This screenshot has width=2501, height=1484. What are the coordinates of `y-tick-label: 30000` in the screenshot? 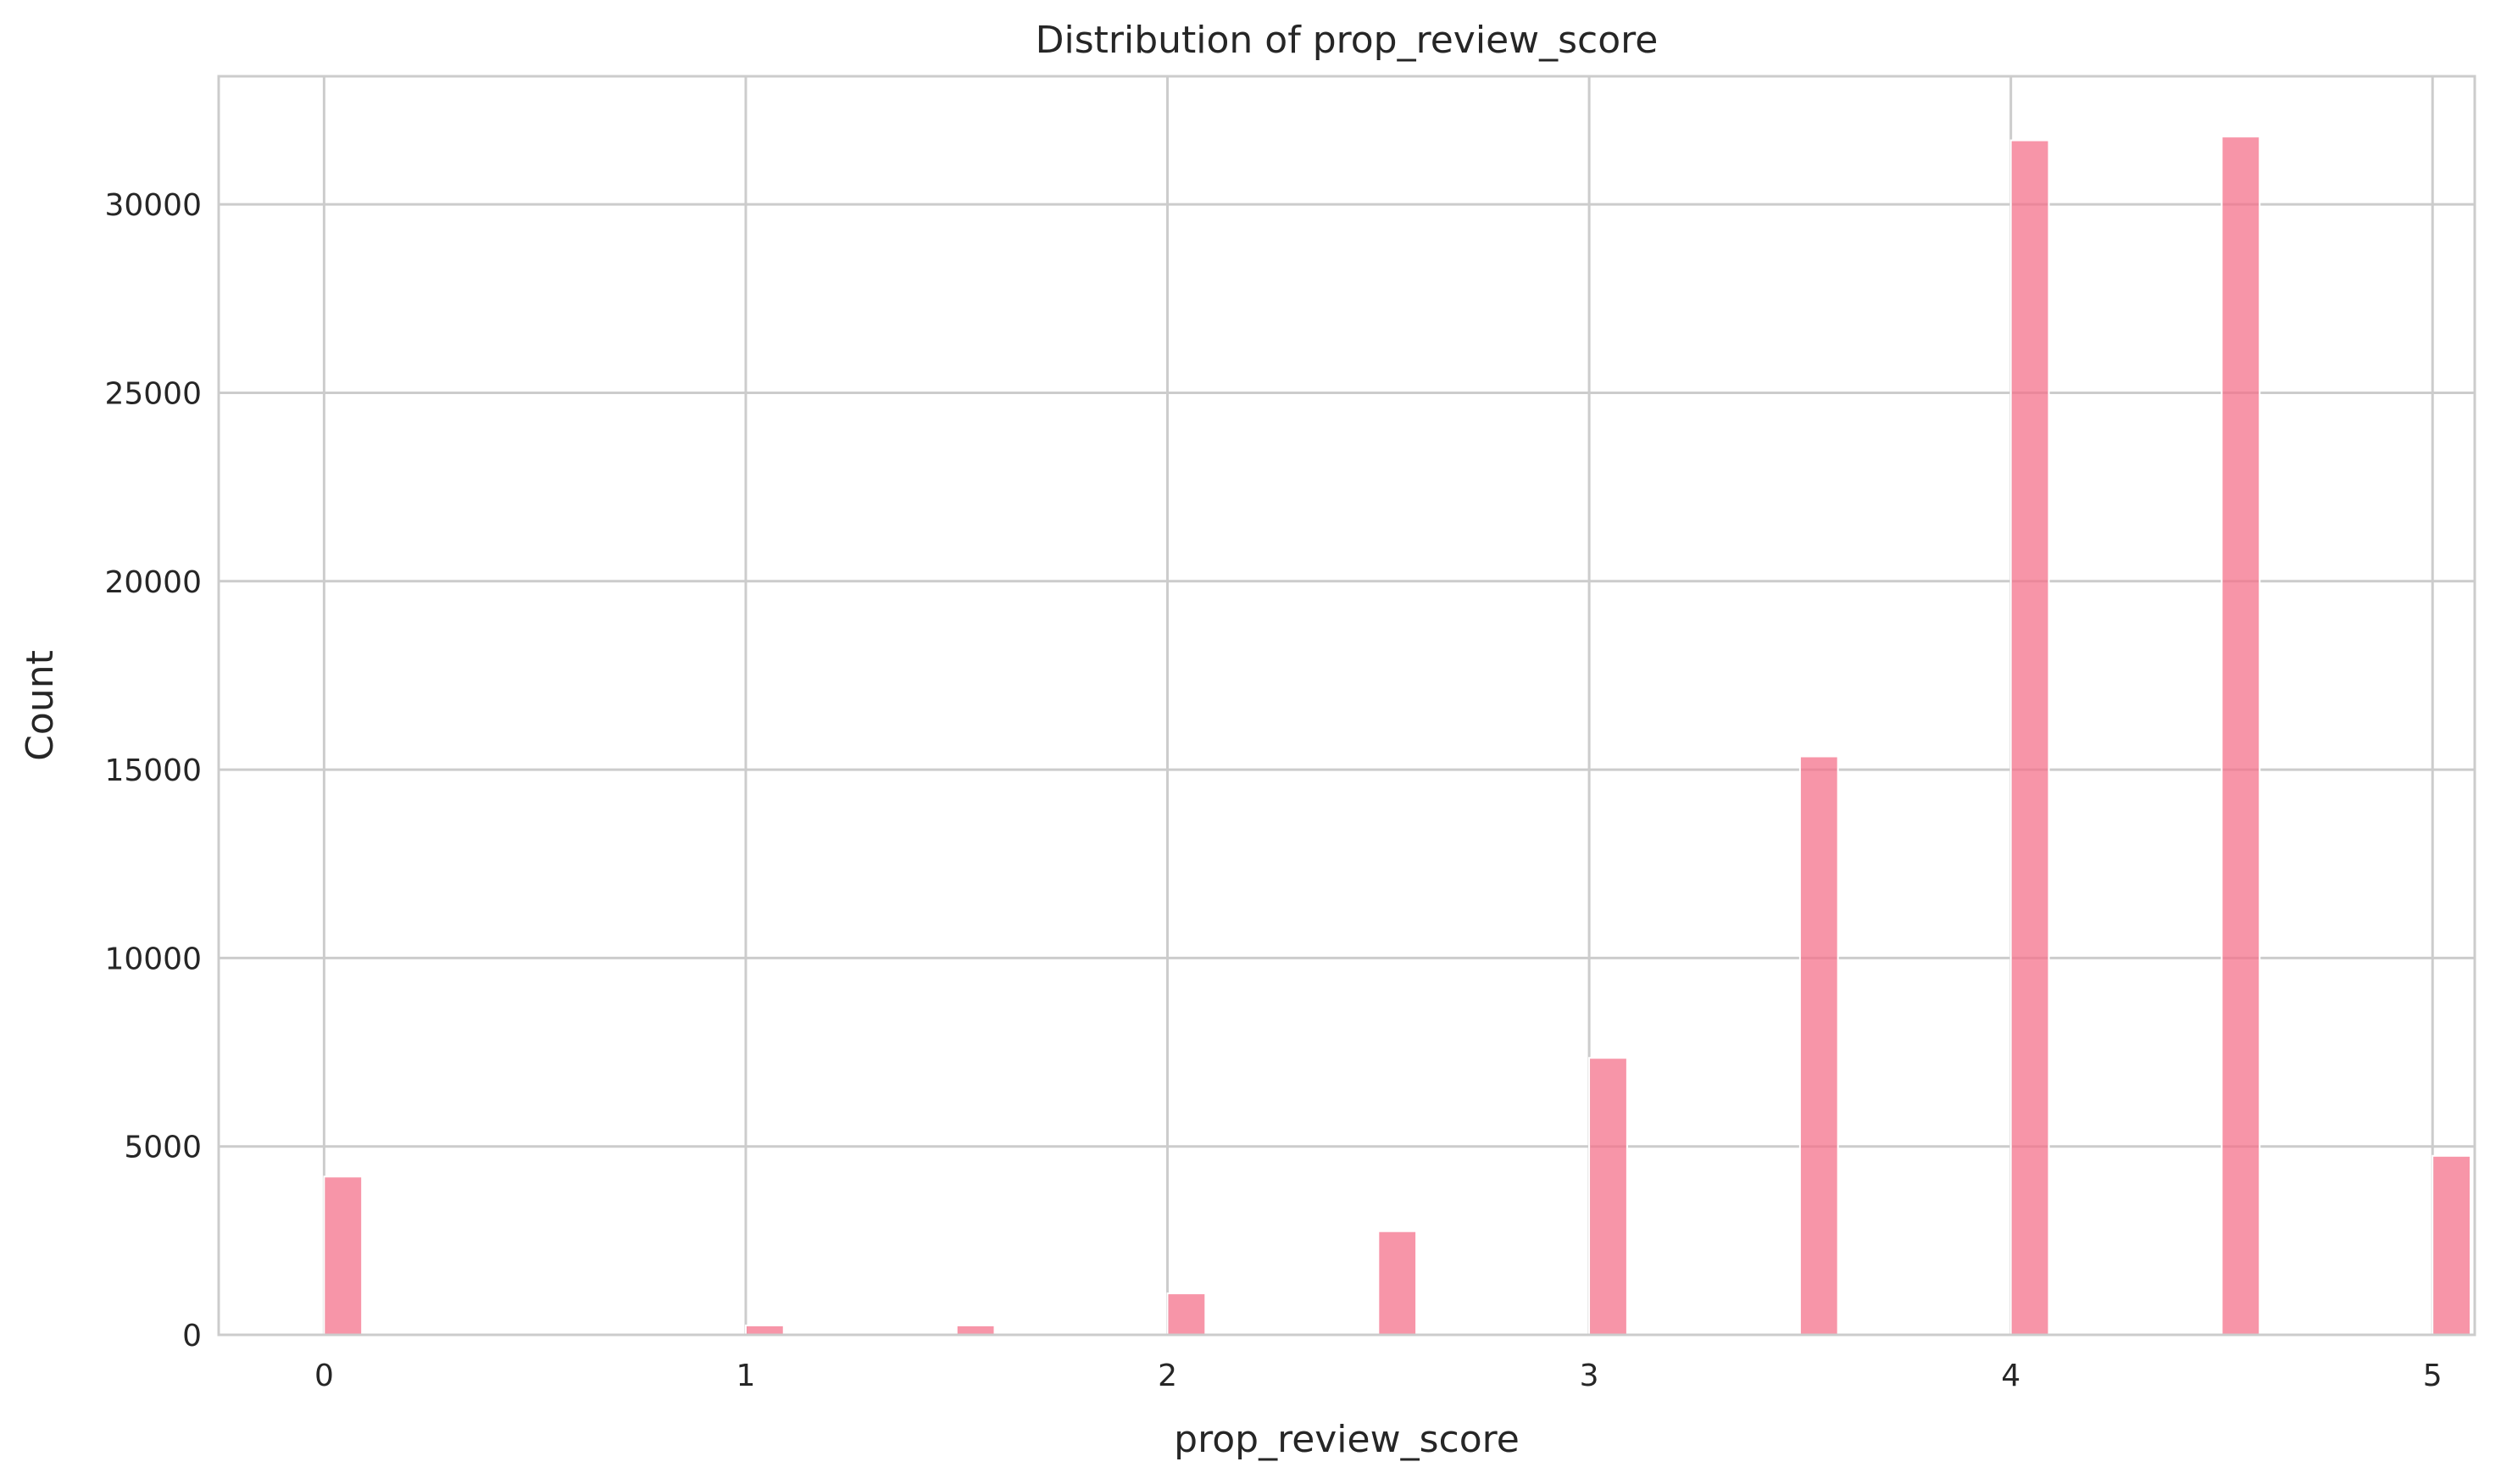 It's located at (153, 206).